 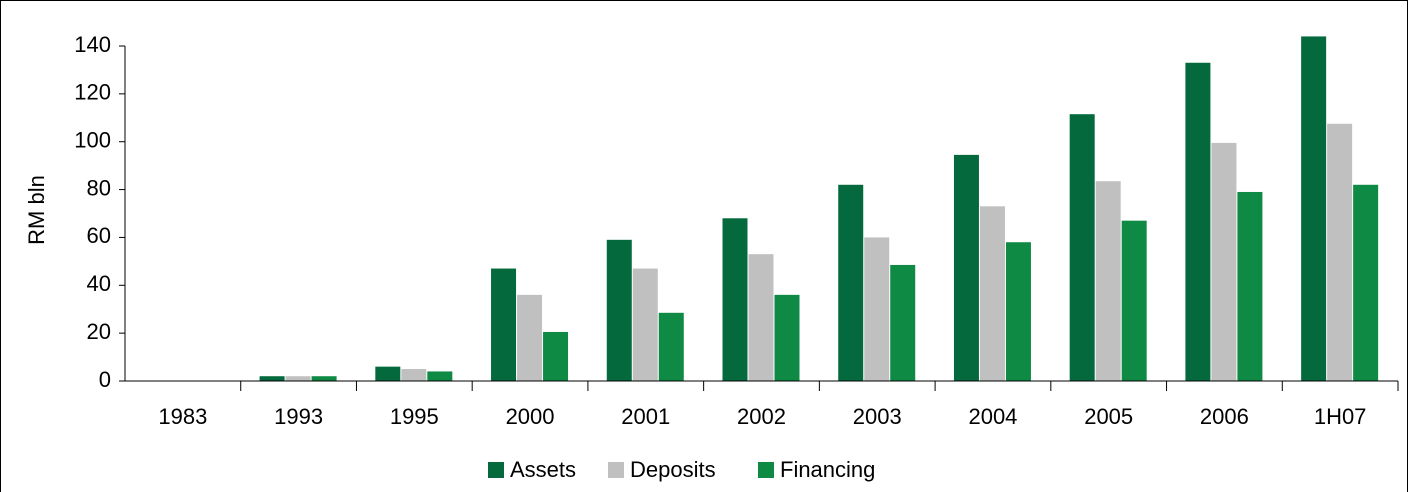 What do you see at coordinates (1224, 416) in the screenshot?
I see `x-tick-label: 2006` at bounding box center [1224, 416].